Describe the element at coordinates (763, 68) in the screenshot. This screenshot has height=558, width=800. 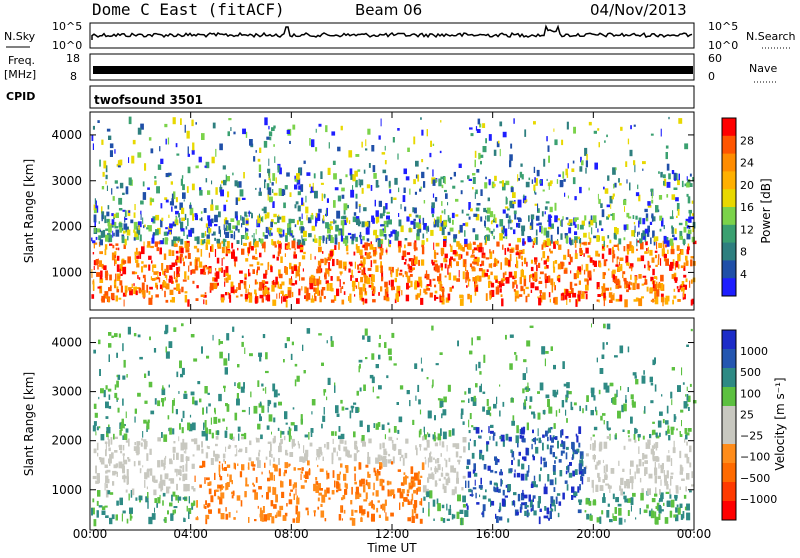
I see `nave-label: Nave` at that location.